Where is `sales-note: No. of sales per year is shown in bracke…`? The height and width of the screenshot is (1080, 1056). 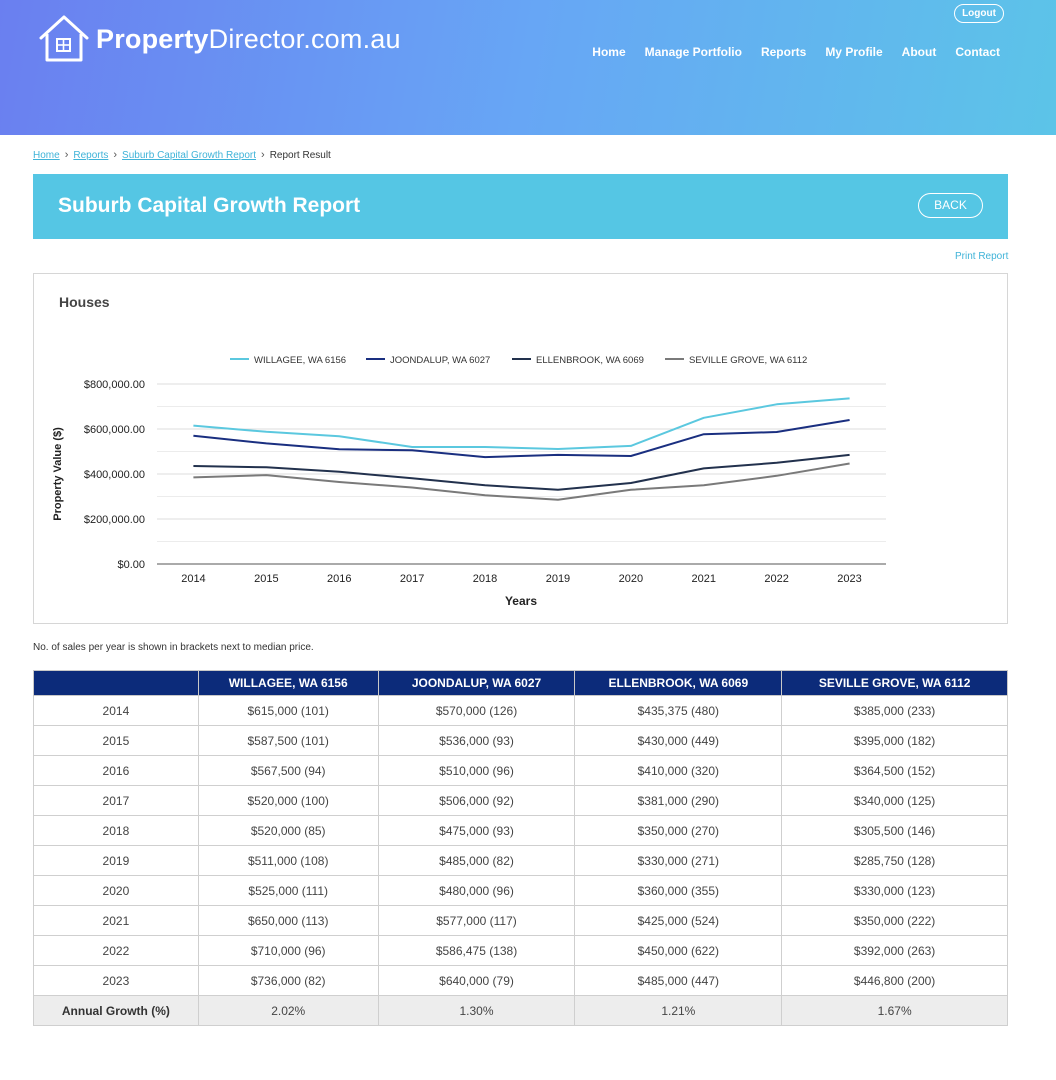
sales-note: No. of sales per year is shown in bracke… is located at coordinates (173, 647).